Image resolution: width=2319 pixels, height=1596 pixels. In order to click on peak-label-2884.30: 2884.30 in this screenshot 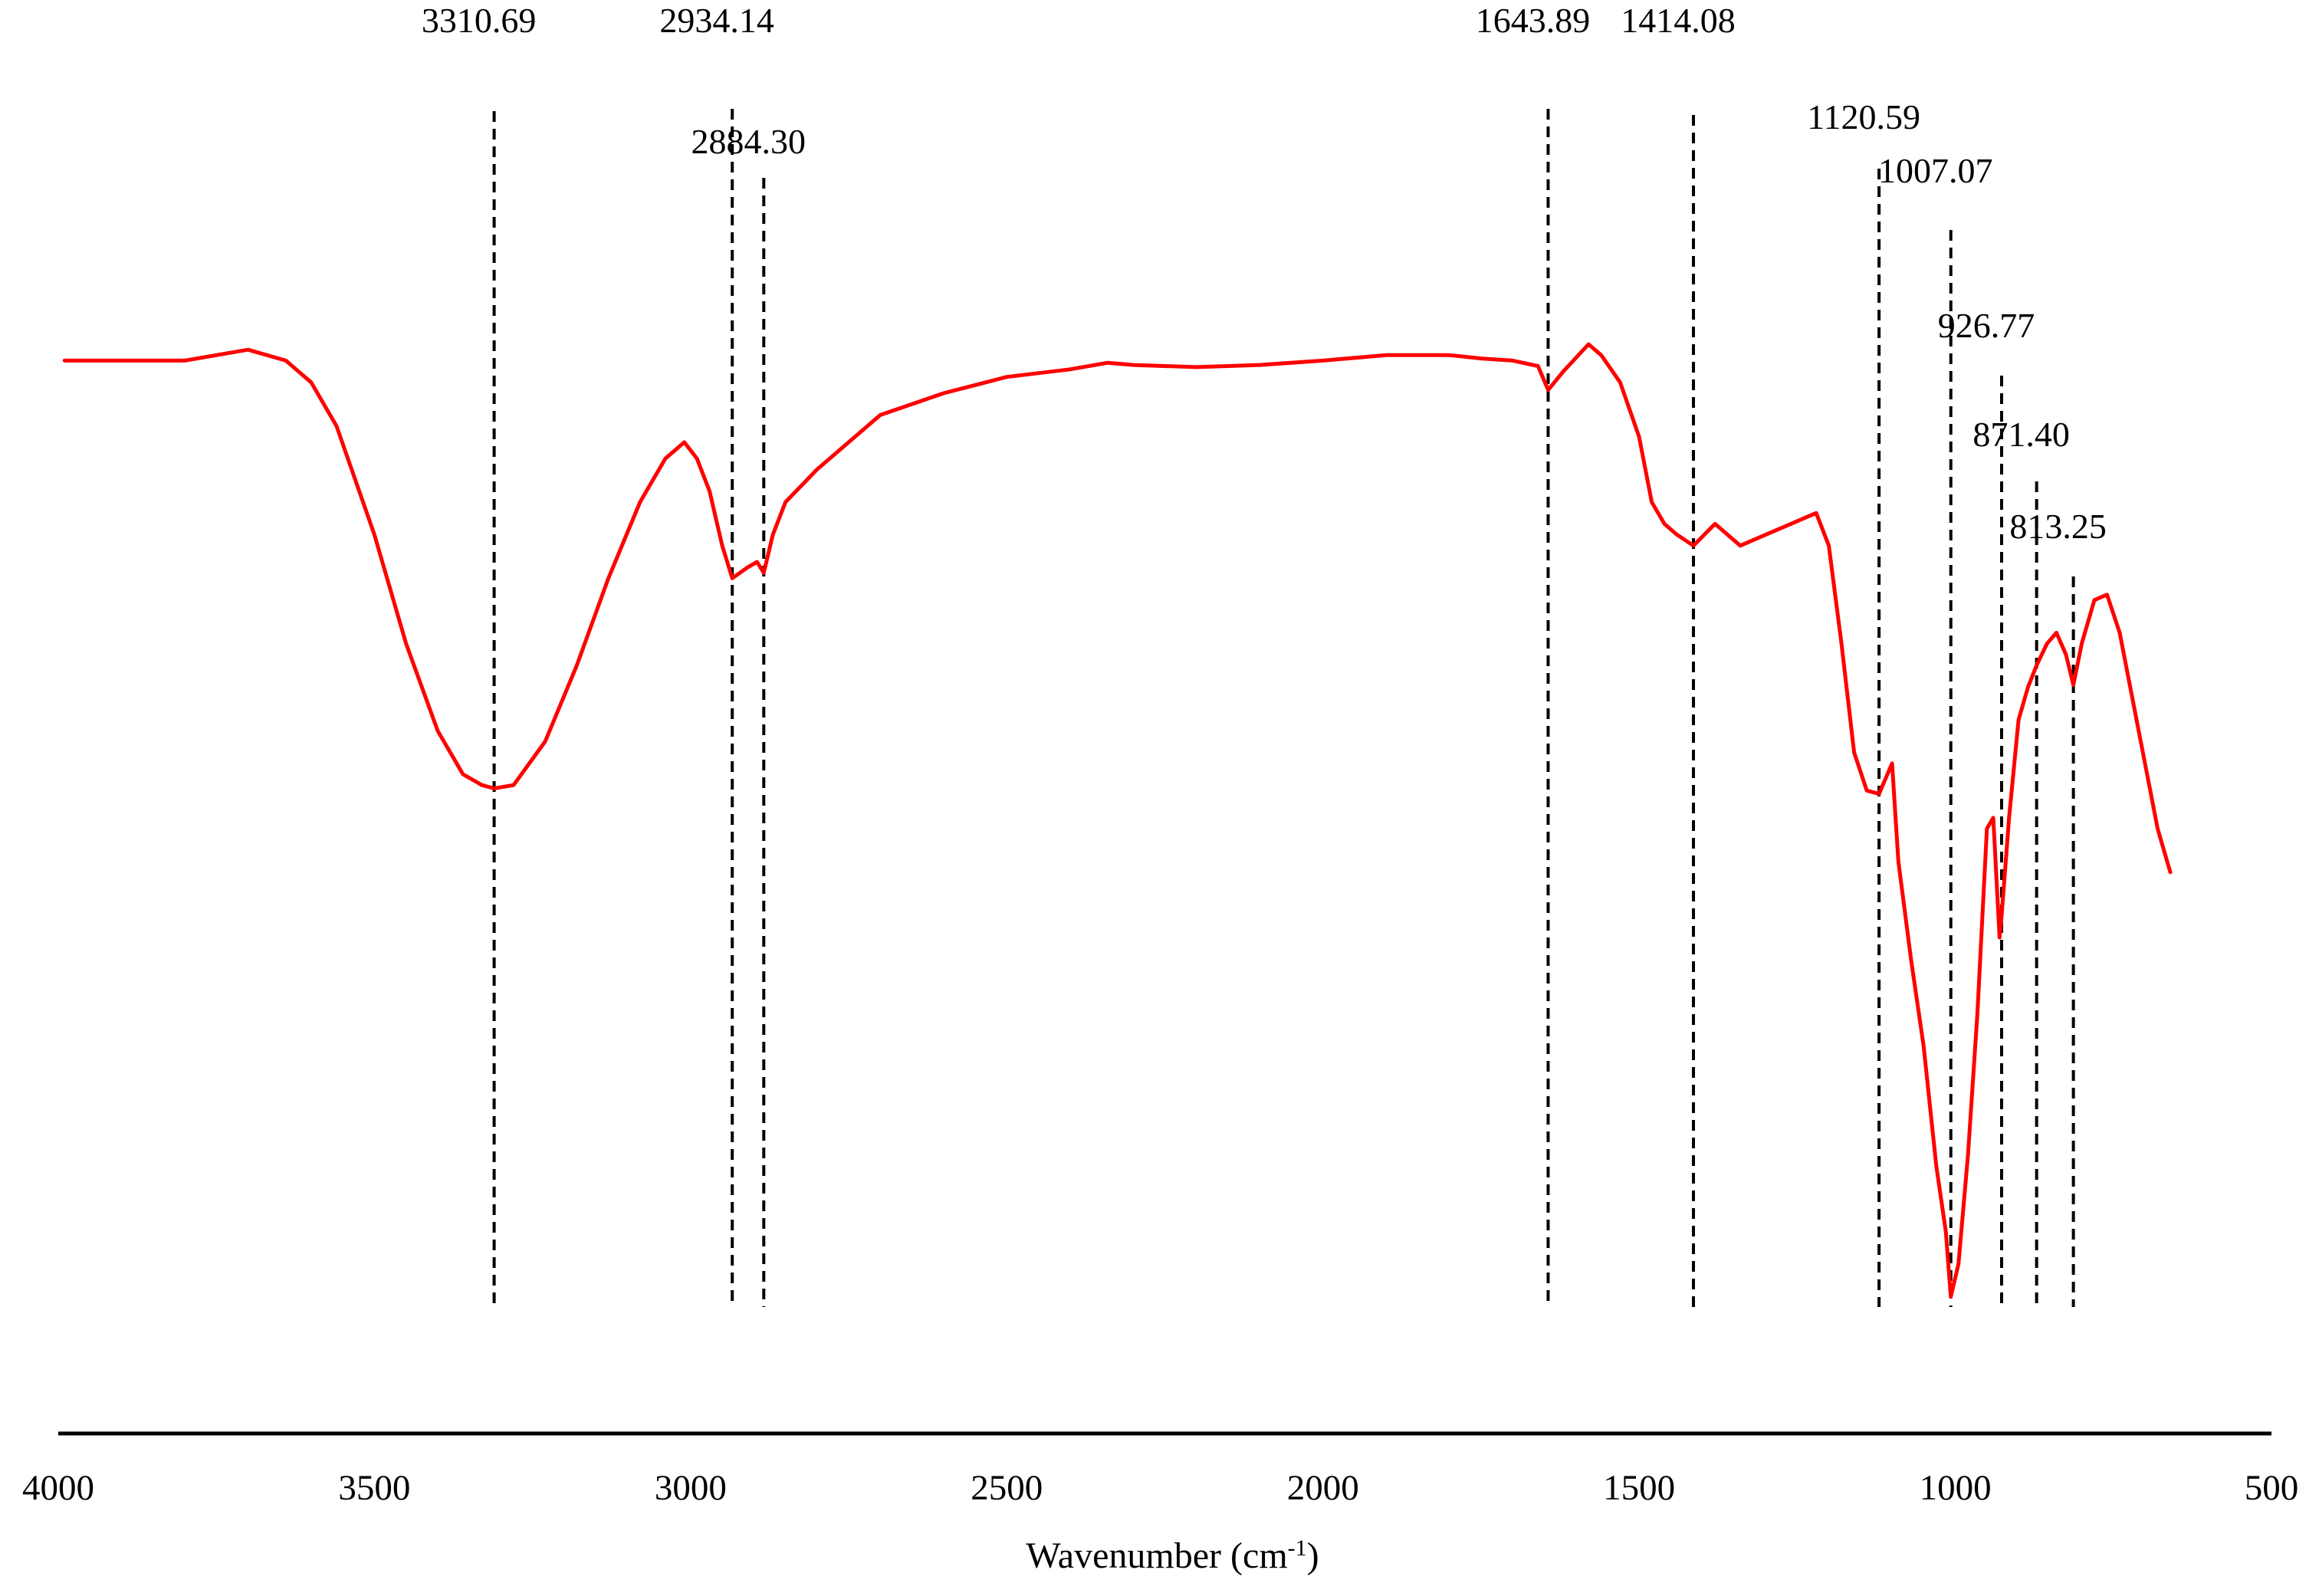, I will do `click(748, 141)`.